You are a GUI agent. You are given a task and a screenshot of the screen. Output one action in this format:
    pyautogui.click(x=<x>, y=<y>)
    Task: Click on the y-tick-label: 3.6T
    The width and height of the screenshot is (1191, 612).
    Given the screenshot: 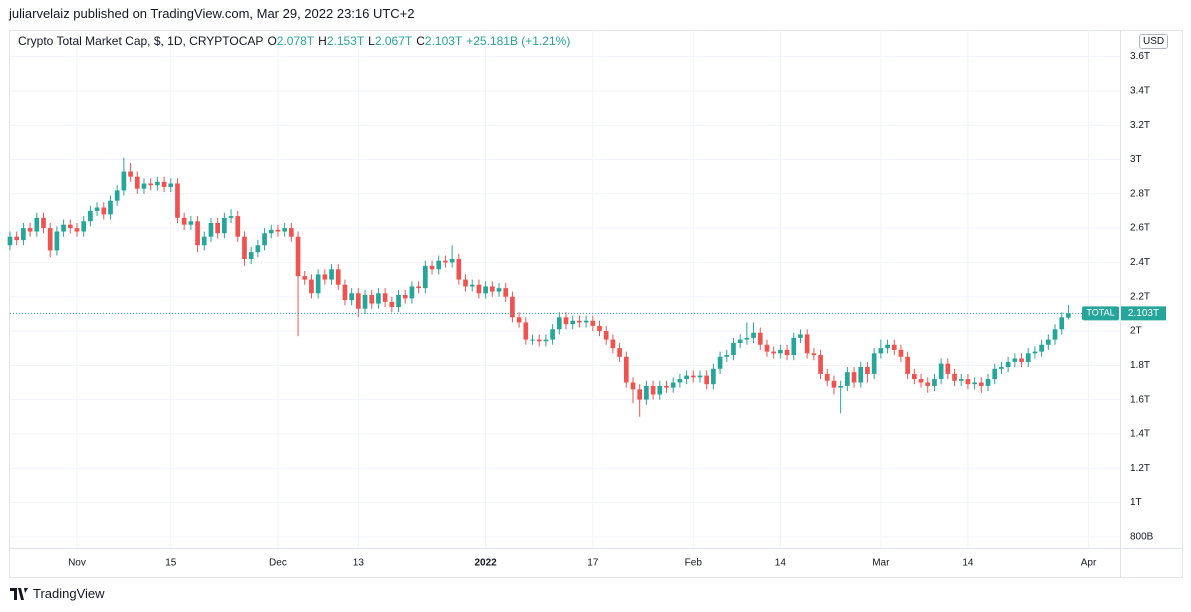 What is the action you would take?
    pyautogui.click(x=1140, y=56)
    